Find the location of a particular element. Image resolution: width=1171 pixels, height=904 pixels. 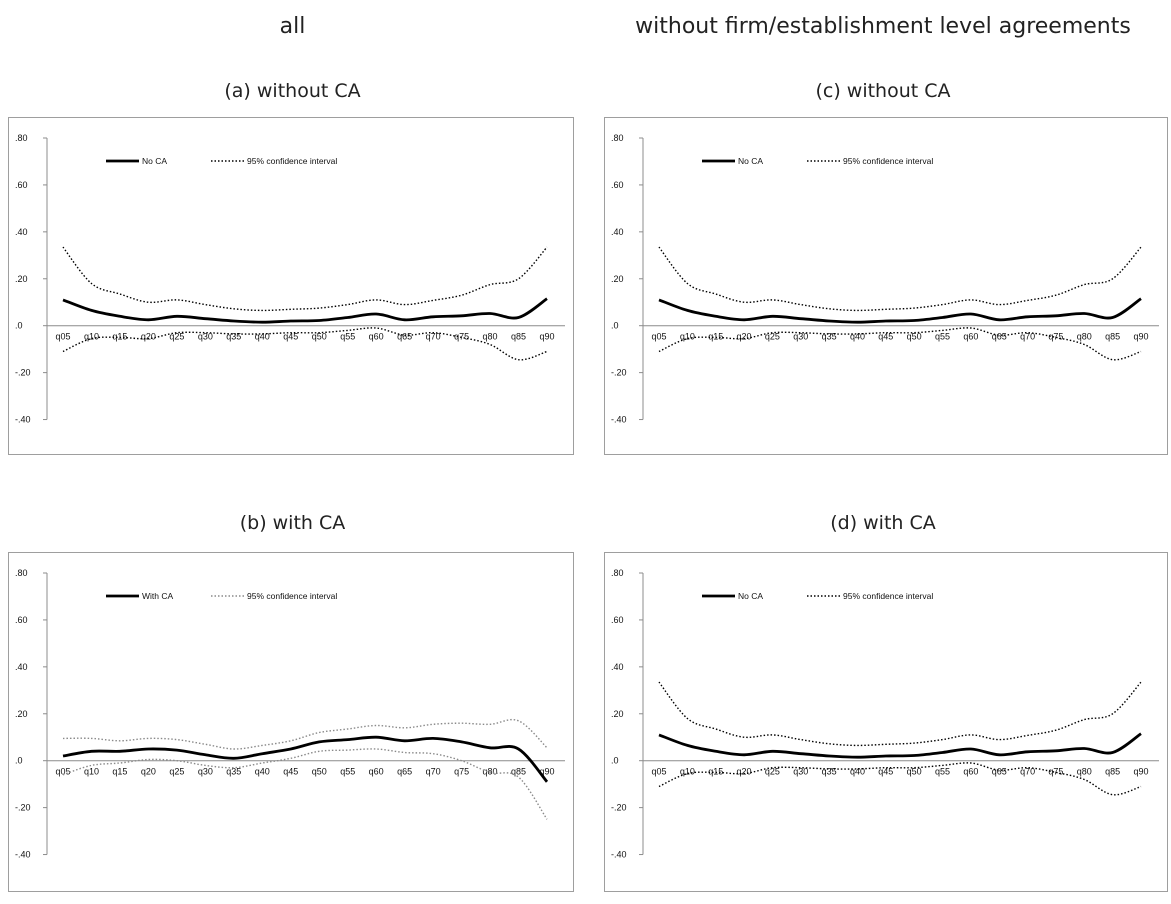

legend-label: With CA is located at coordinates (158, 596).